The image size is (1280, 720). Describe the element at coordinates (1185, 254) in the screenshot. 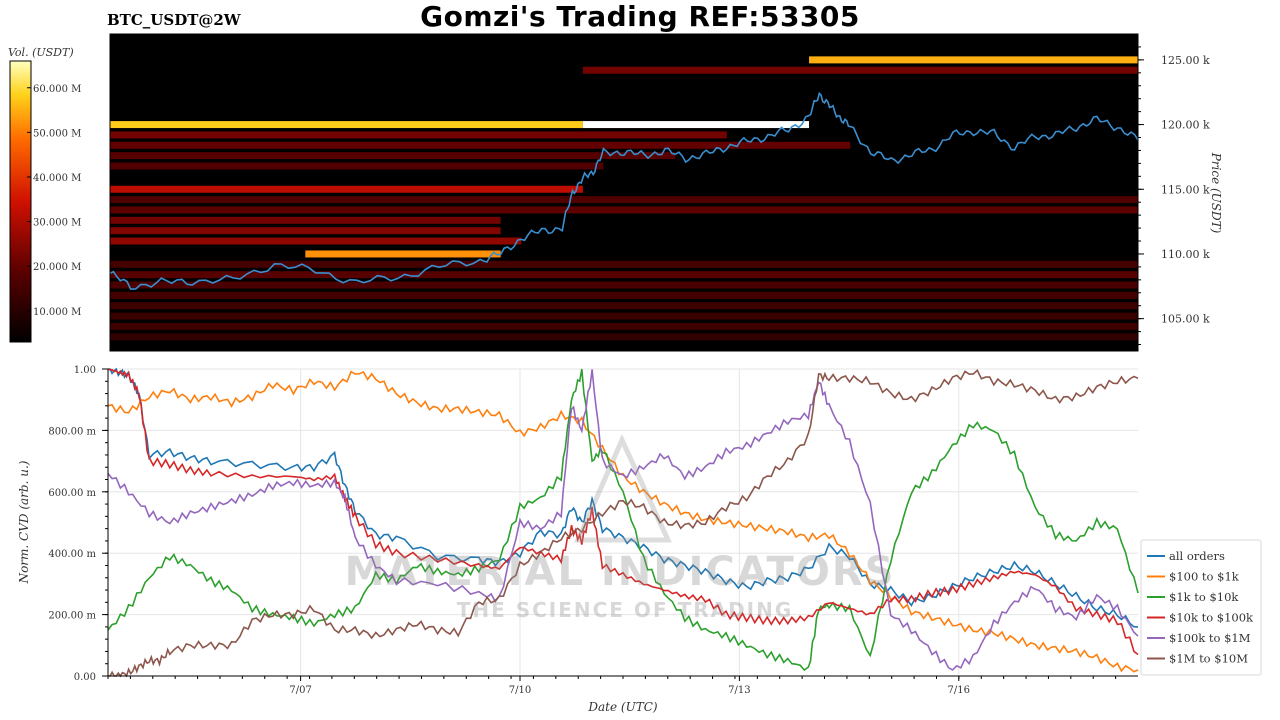

I see `price-tick-label: 110.00 k` at that location.